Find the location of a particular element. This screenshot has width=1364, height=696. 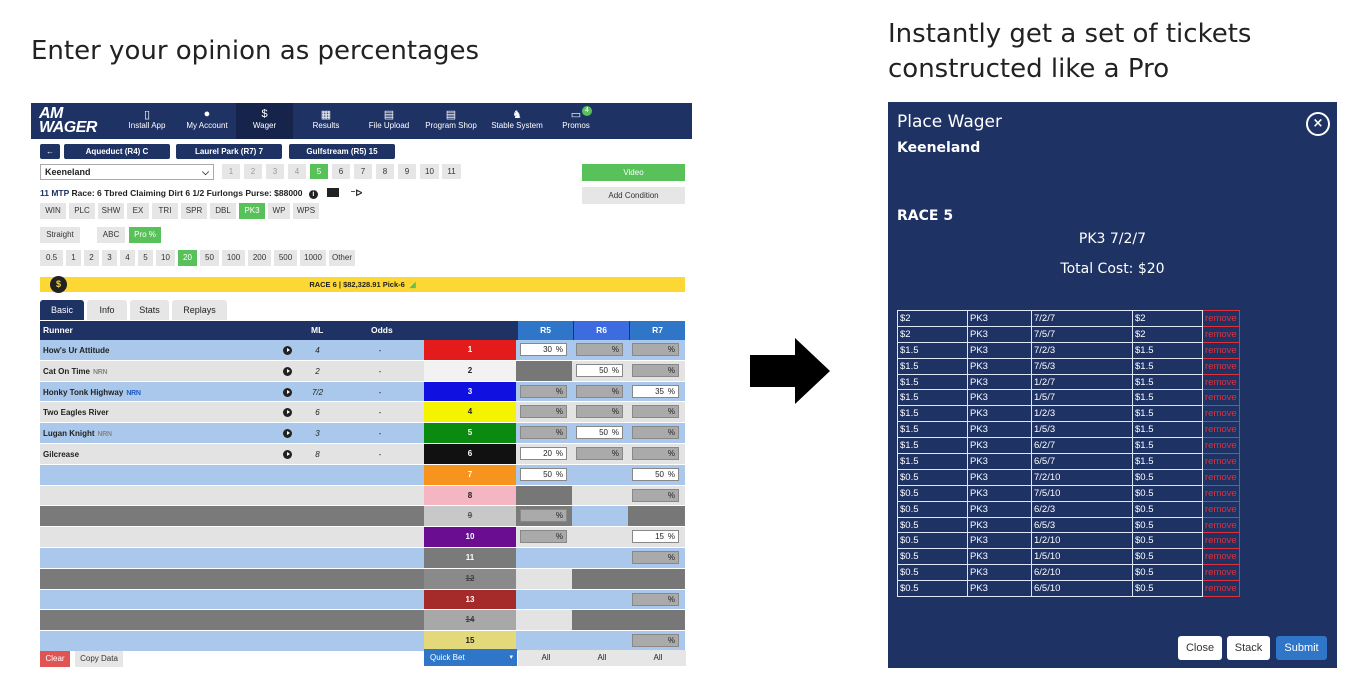

amount-1: 1 is located at coordinates (73, 258).